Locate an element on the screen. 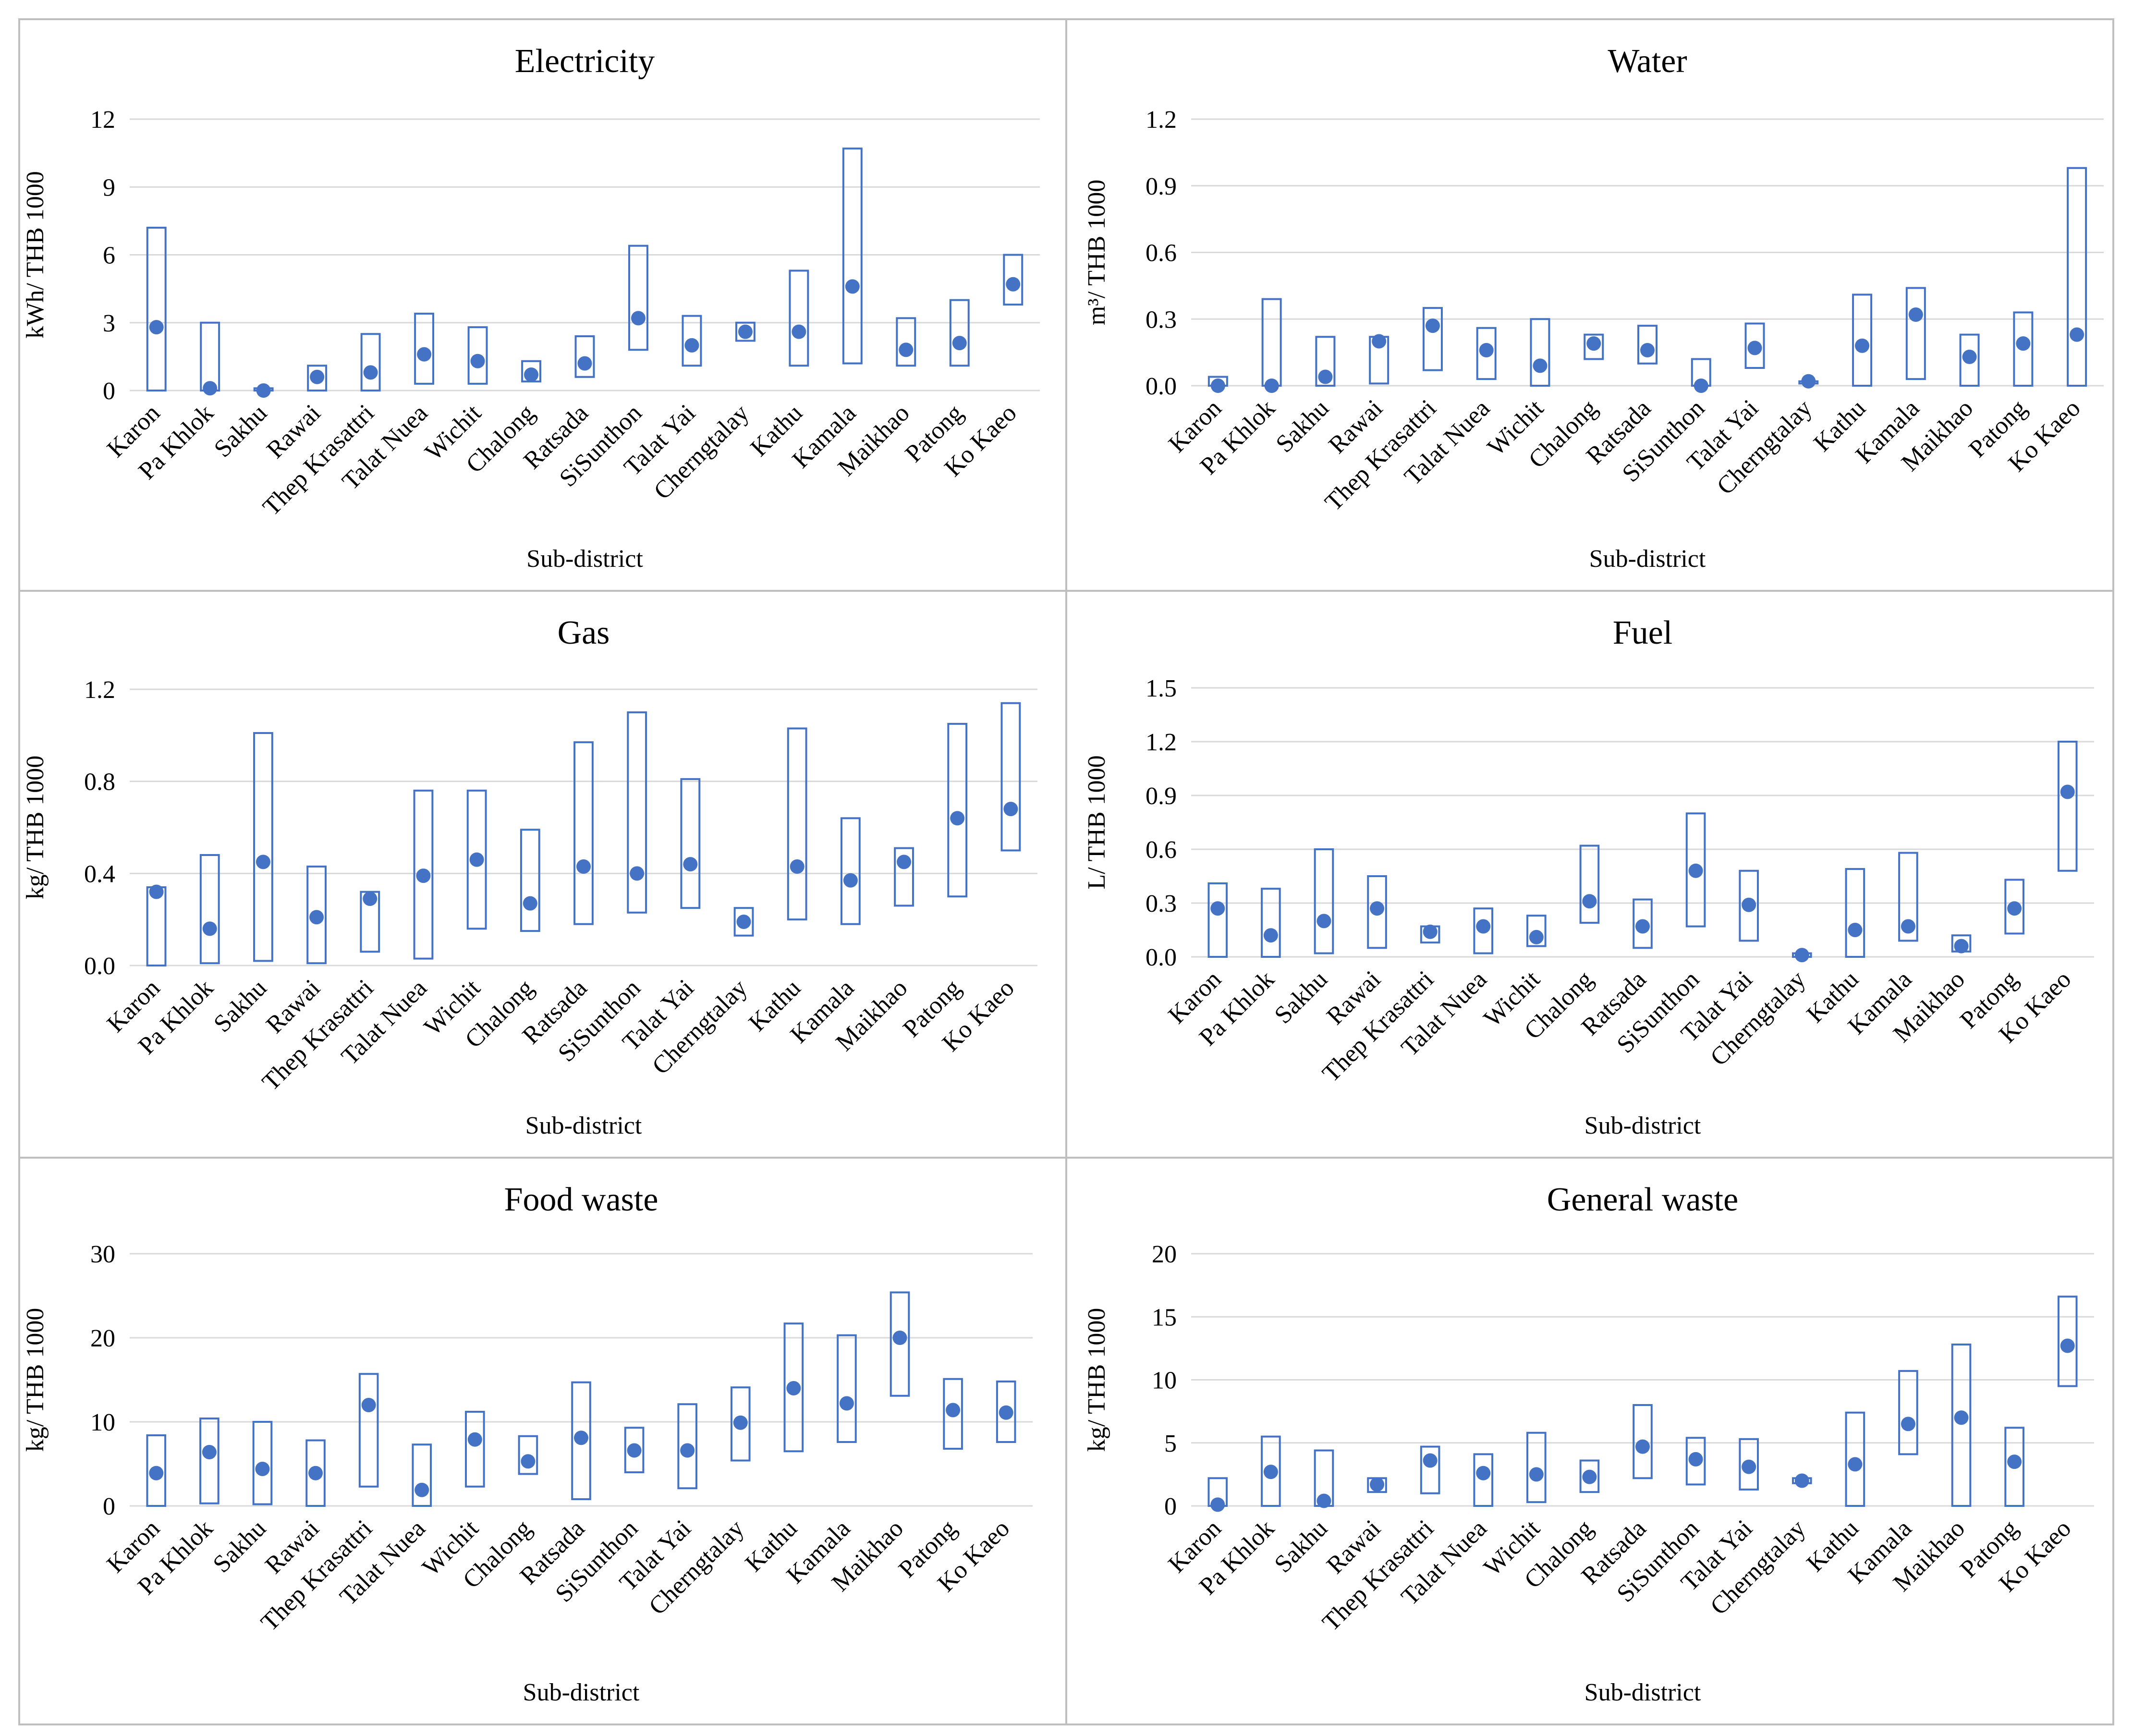 Image resolution: width=2133 pixels, height=1736 pixels. y-tick-label: 6 is located at coordinates (109, 255).